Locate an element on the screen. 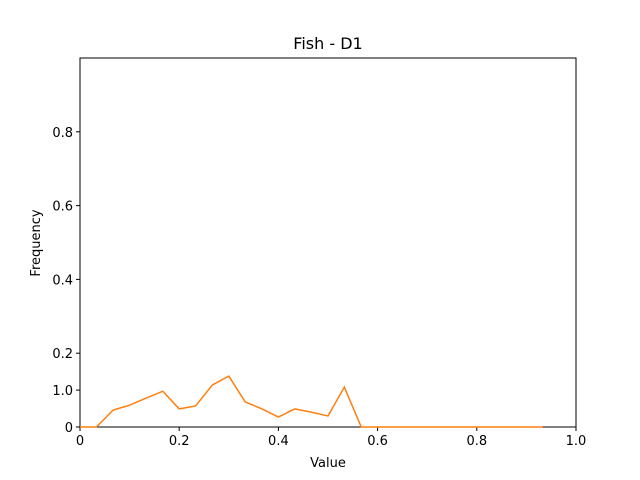  x-tick-label: 0 is located at coordinates (80, 441).